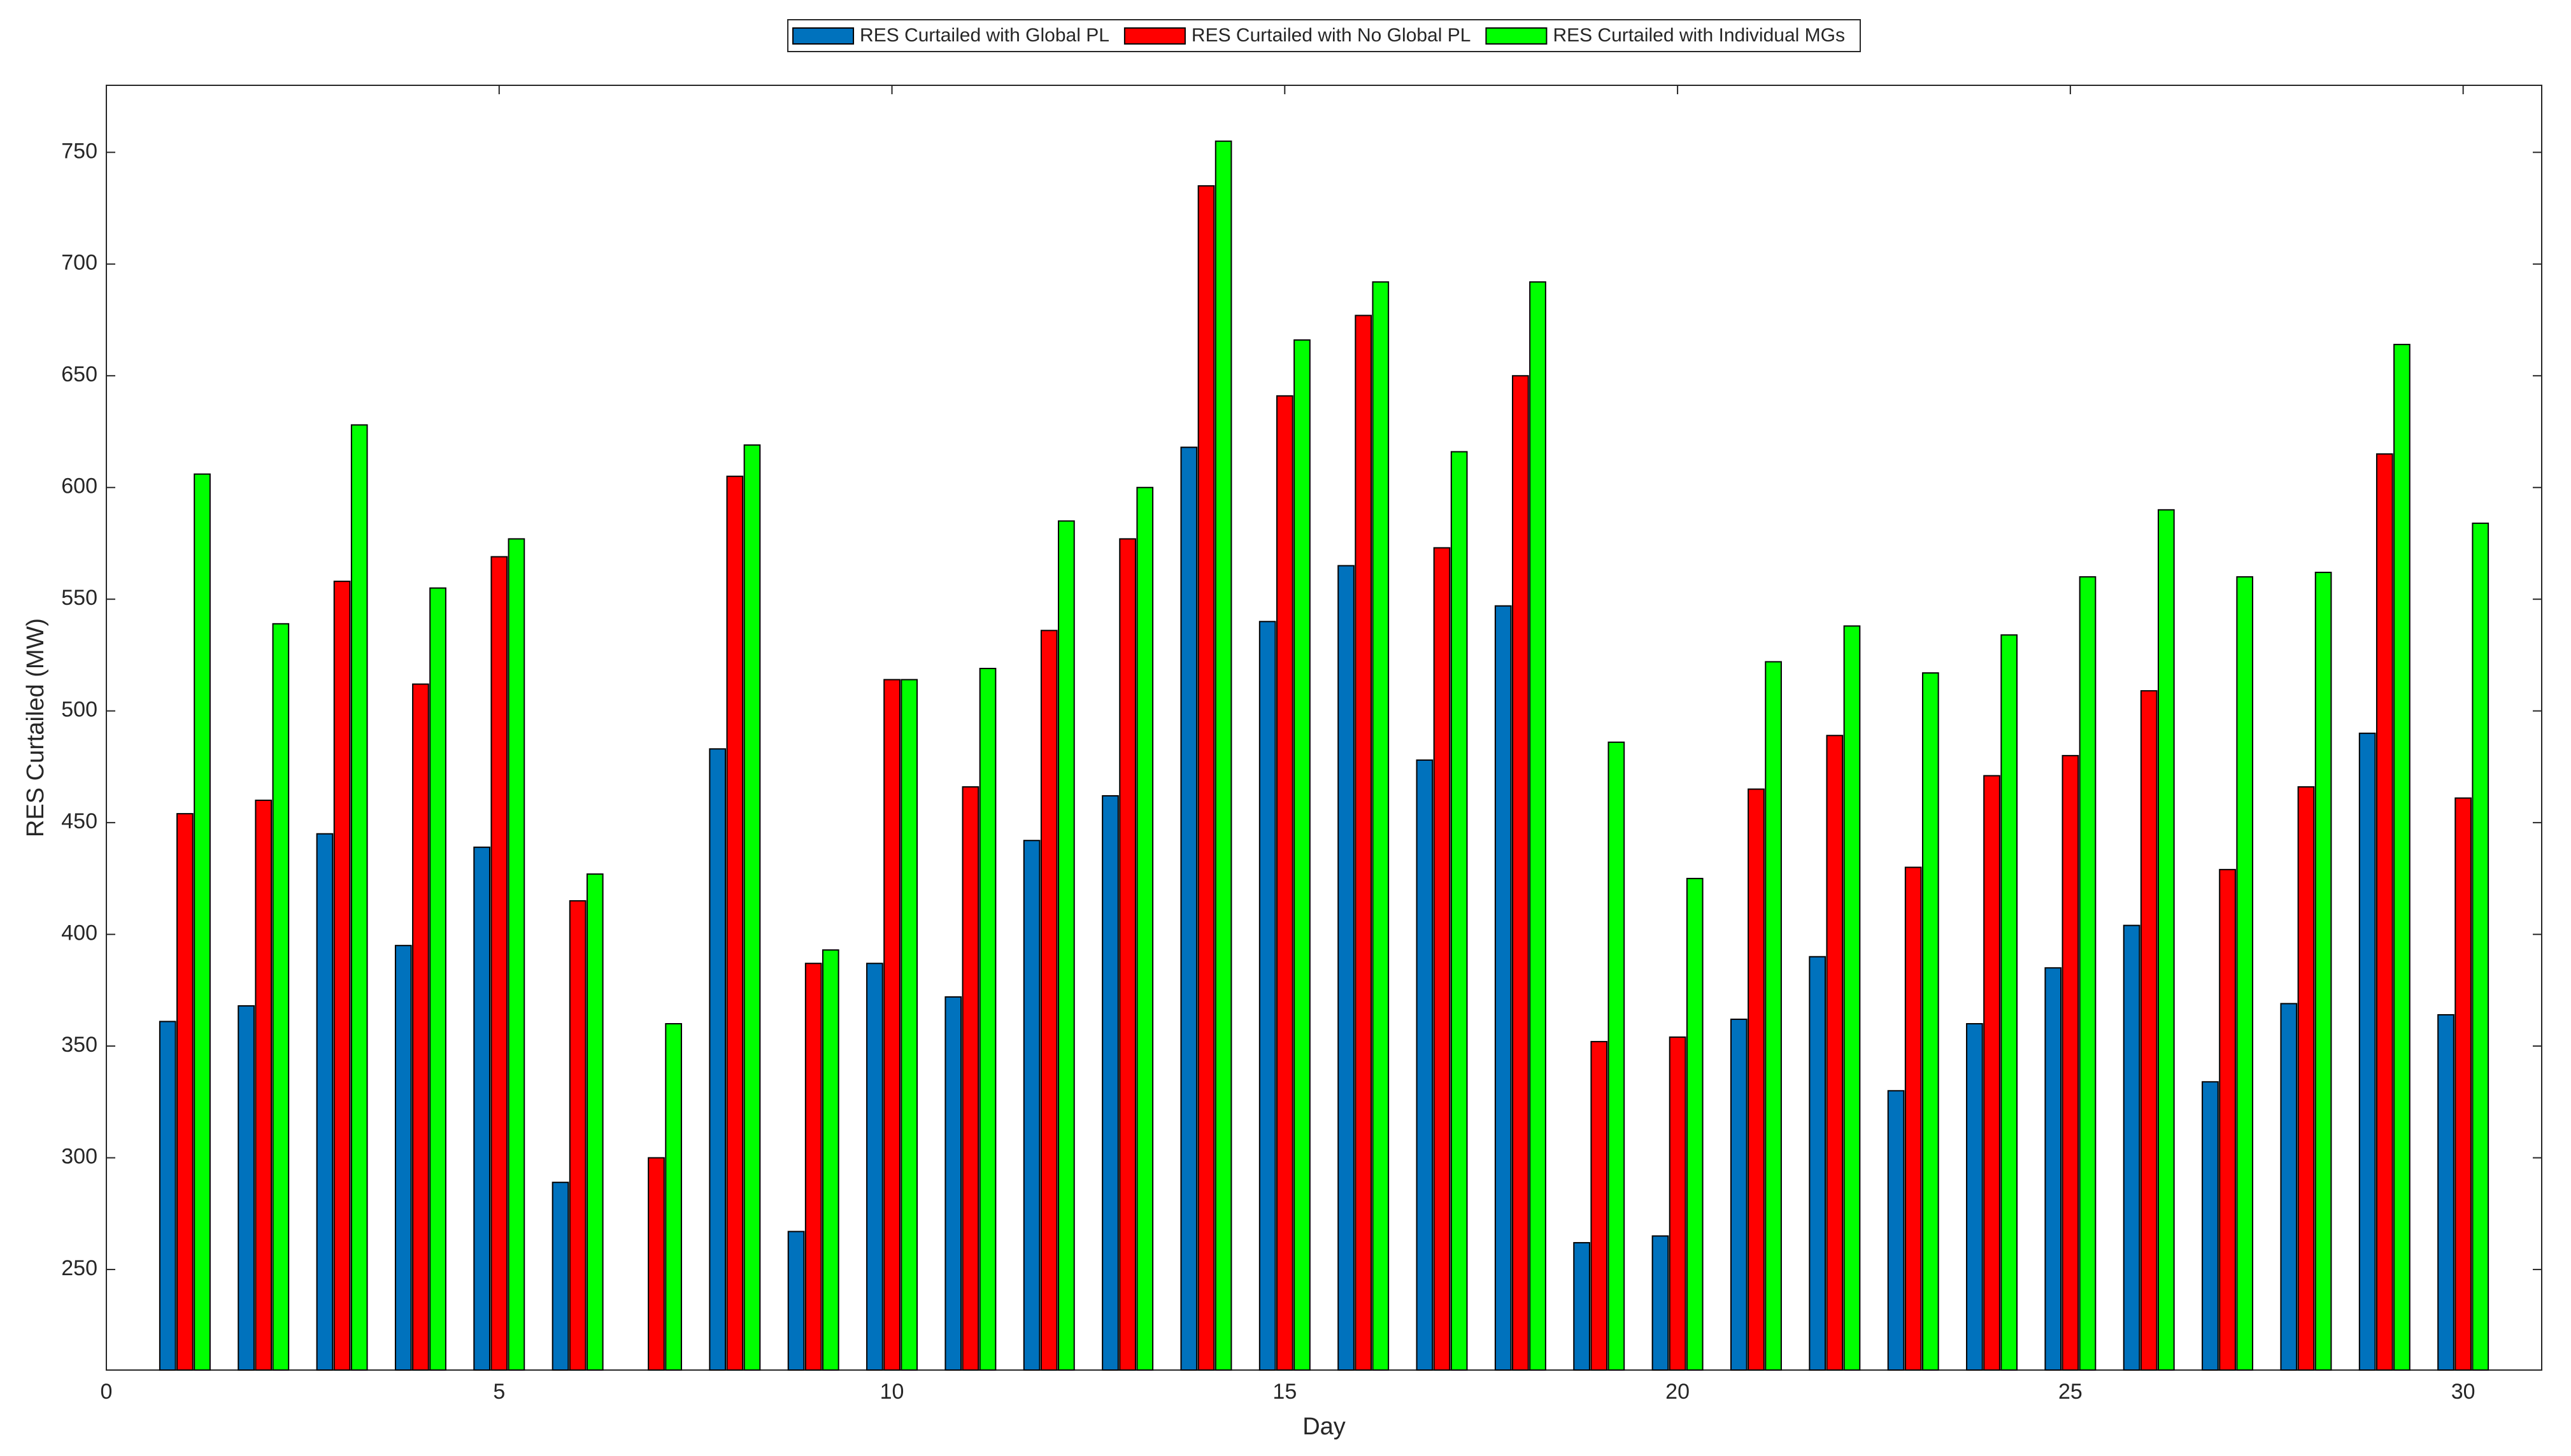  I want to click on y-tick-label: 300, so click(79, 1157).